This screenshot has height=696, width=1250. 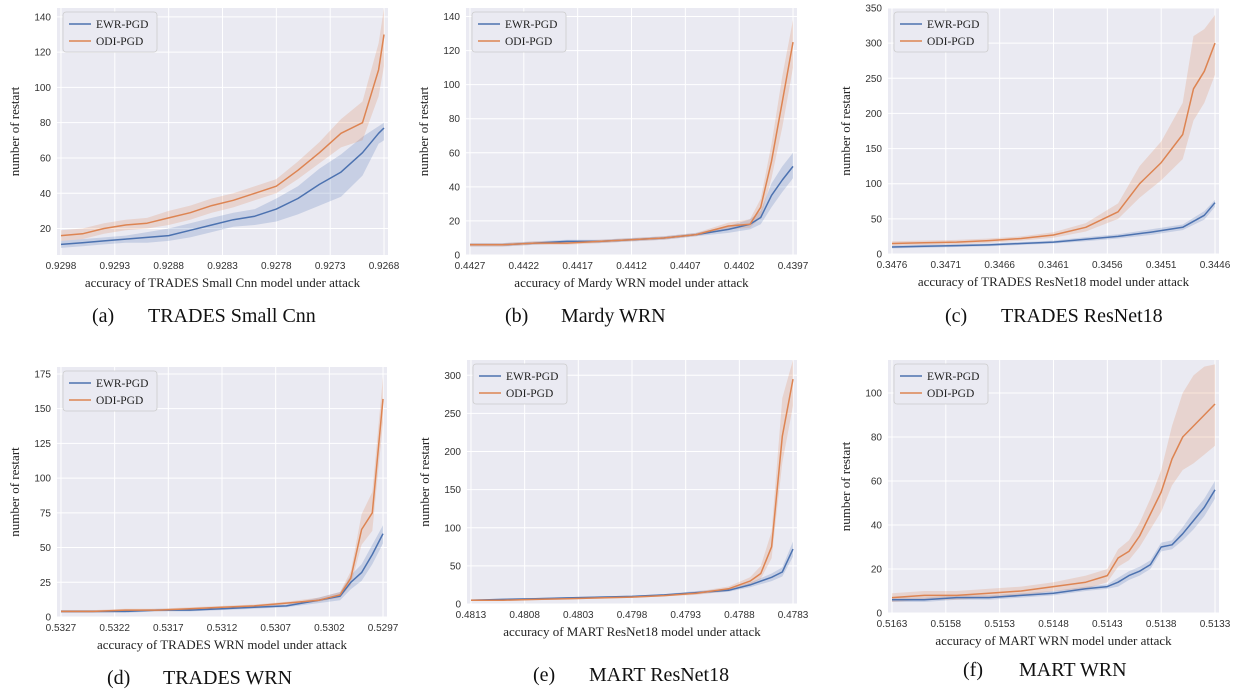 I want to click on x-axis-label: accuracy of MART WRN model under attack, so click(x=1053, y=640).